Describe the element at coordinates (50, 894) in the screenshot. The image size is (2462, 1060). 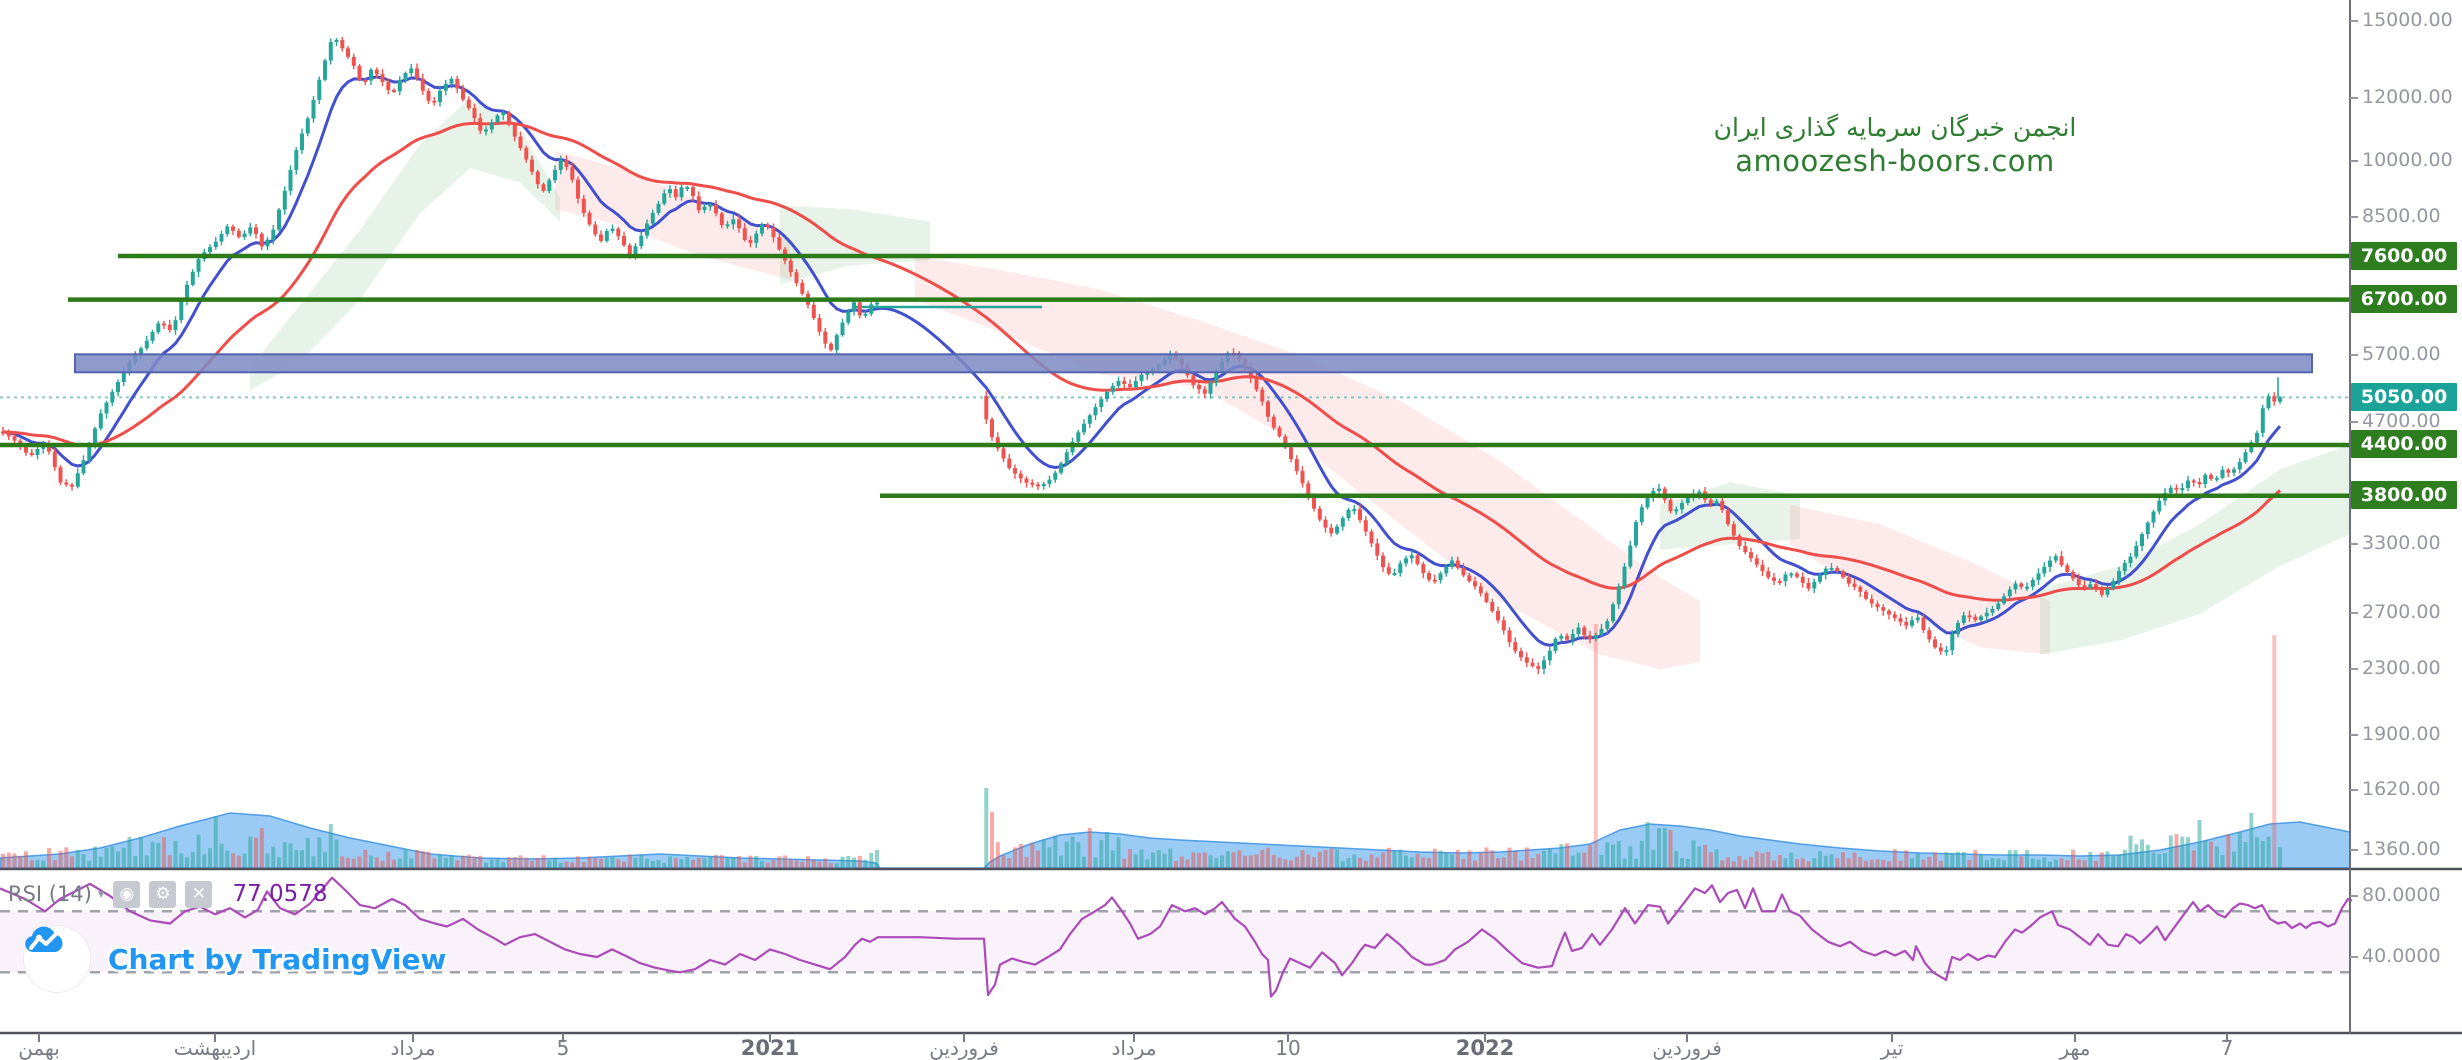
I see `rsi-indicator-title: RSI (14)` at that location.